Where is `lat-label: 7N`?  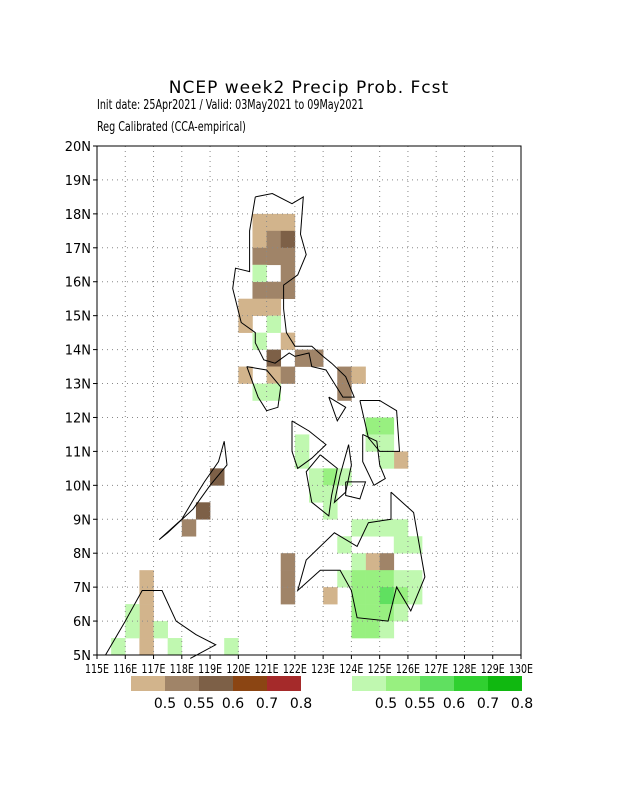 lat-label: 7N is located at coordinates (82, 588).